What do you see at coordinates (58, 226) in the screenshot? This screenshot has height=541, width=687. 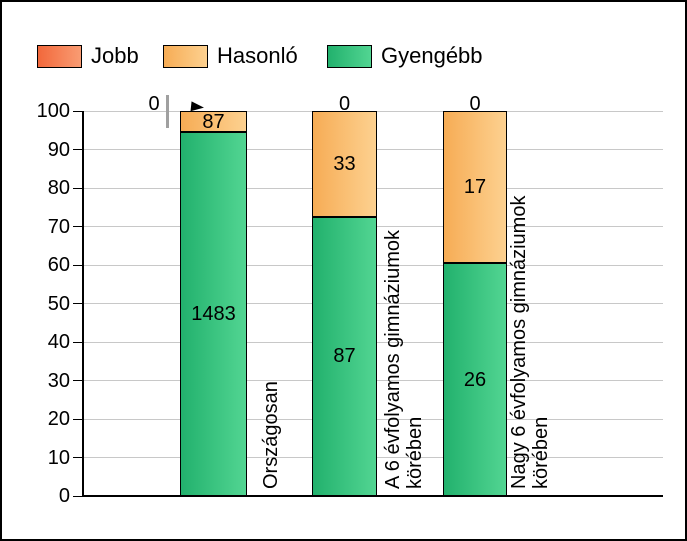 I see `y-axis-tick-label: 70` at bounding box center [58, 226].